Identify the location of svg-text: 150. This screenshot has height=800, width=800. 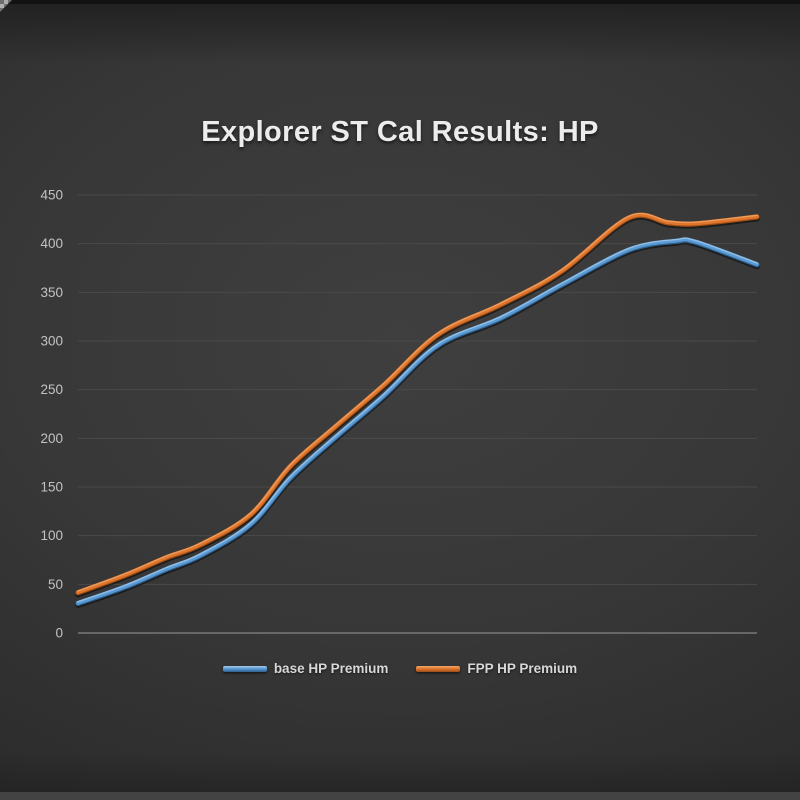
(51, 487).